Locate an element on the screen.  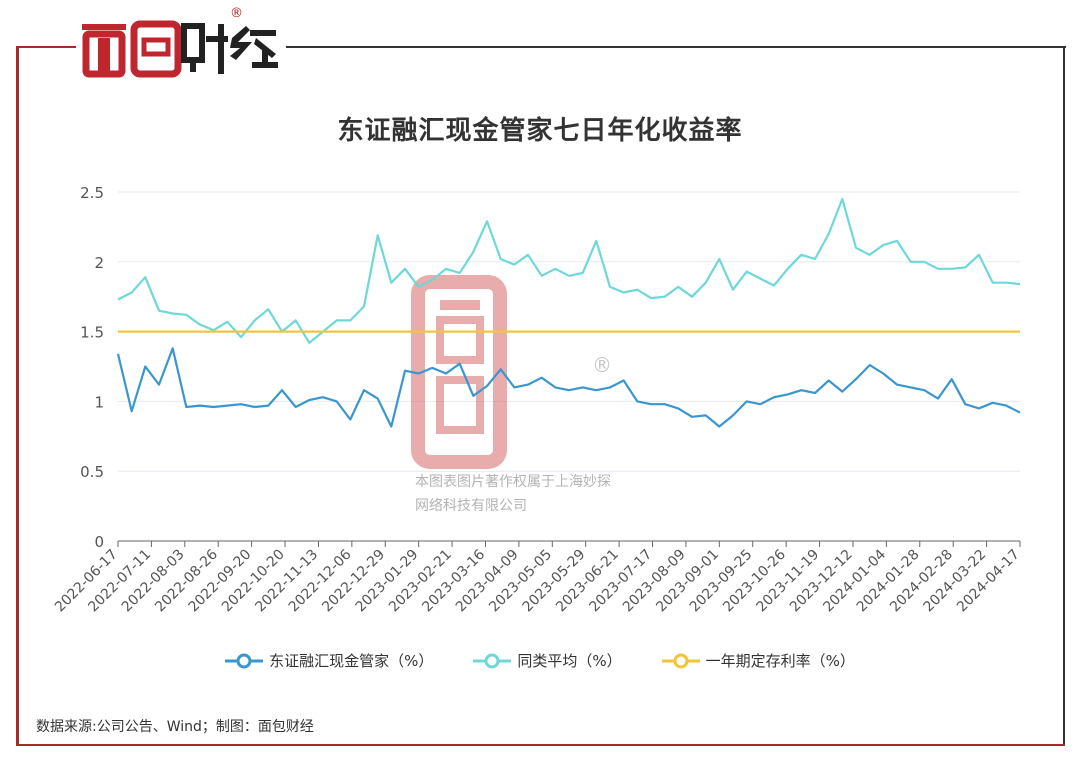
y-tick-label: 2.5 is located at coordinates (92, 193).